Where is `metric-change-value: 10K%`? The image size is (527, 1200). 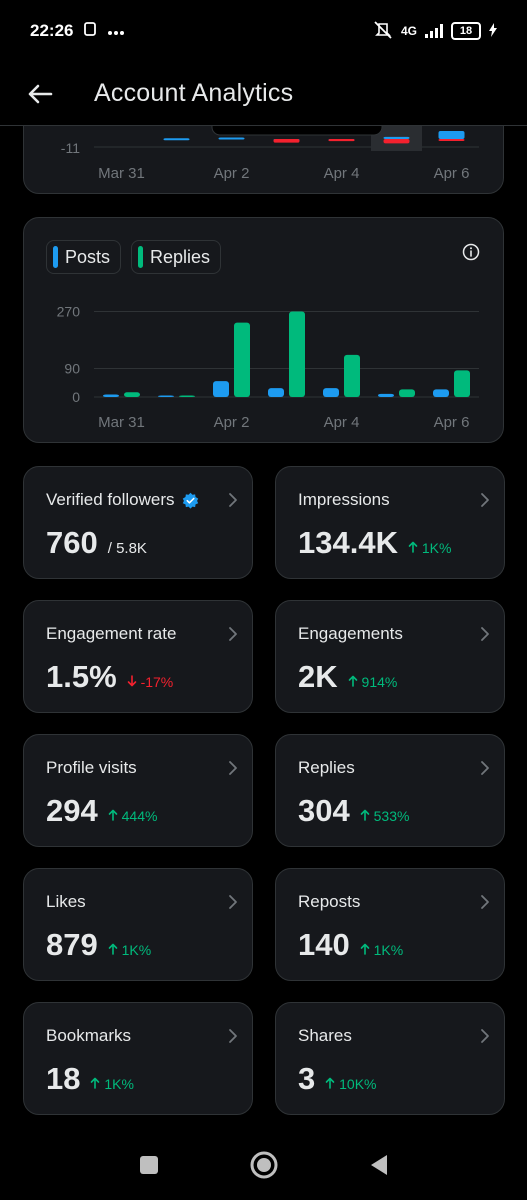
metric-change-value: 10K% is located at coordinates (358, 1084).